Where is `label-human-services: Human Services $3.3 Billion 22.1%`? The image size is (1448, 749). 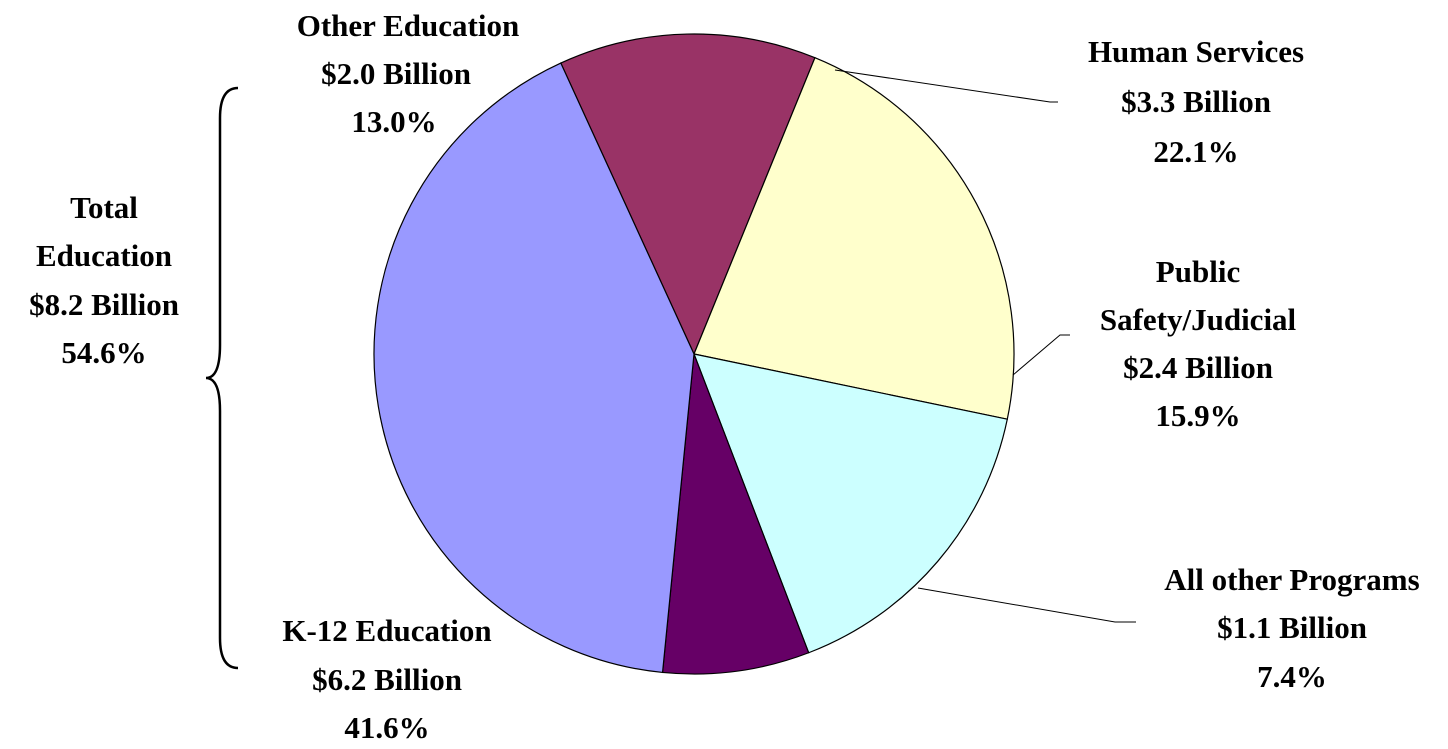 label-human-services: Human Services $3.3 Billion 22.1% is located at coordinates (1196, 101).